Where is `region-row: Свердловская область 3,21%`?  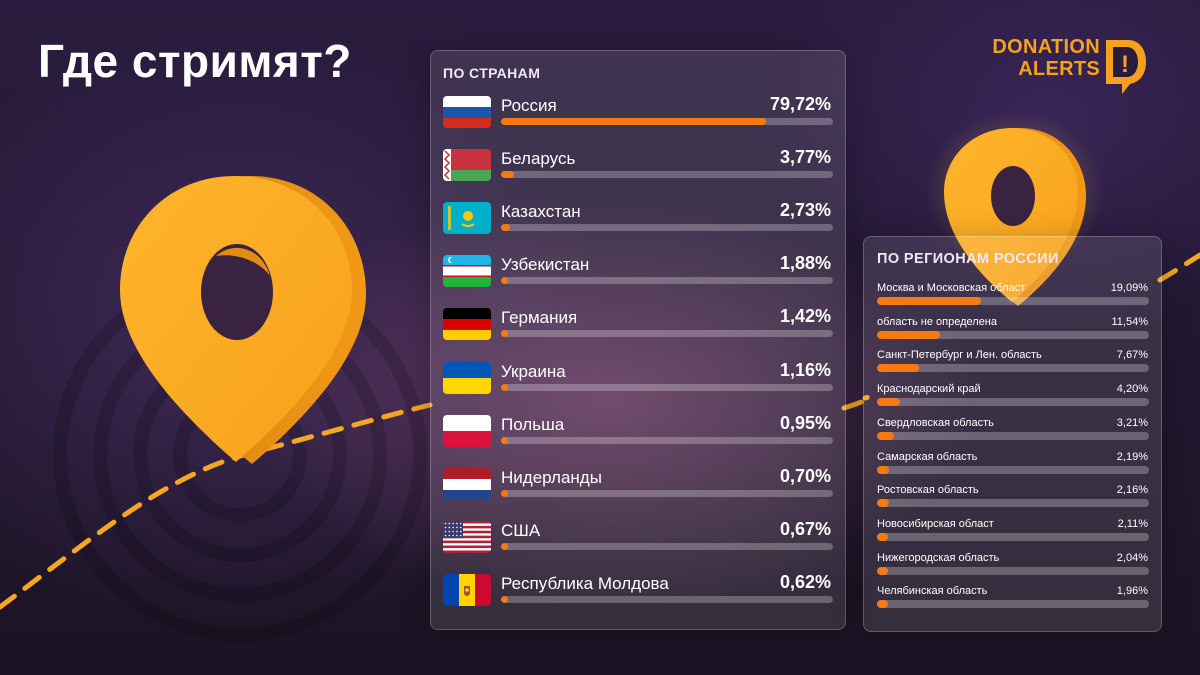 region-row: Свердловская область 3,21% is located at coordinates (1012, 432).